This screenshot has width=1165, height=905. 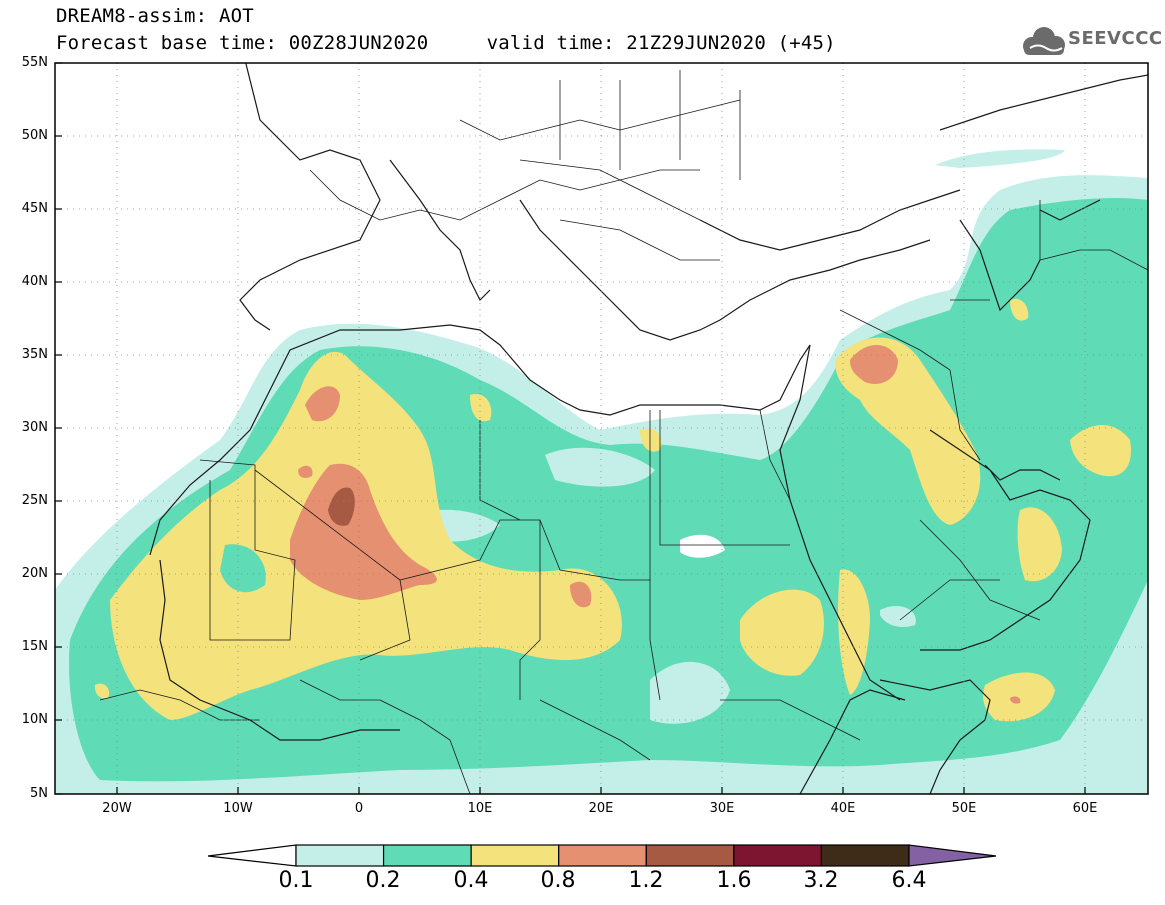 What do you see at coordinates (909, 880) in the screenshot?
I see `colorbar-label: 6.4` at bounding box center [909, 880].